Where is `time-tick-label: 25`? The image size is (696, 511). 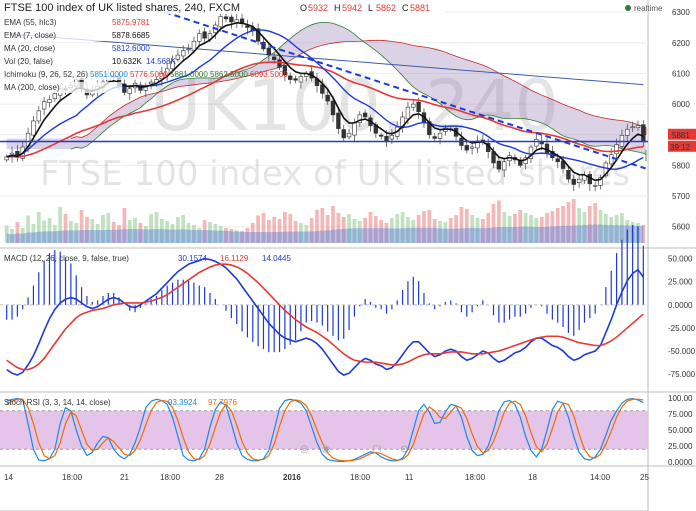 time-tick-label: 25 is located at coordinates (644, 477).